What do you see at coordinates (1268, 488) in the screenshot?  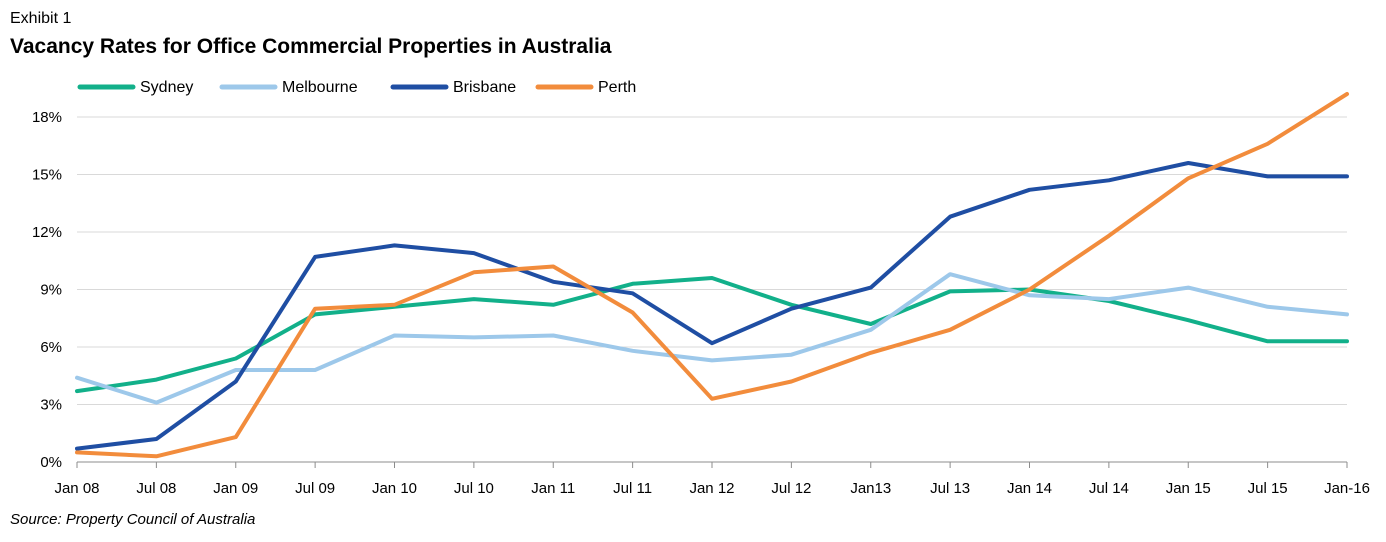 I see `x-tick-label: Jul 15` at bounding box center [1268, 488].